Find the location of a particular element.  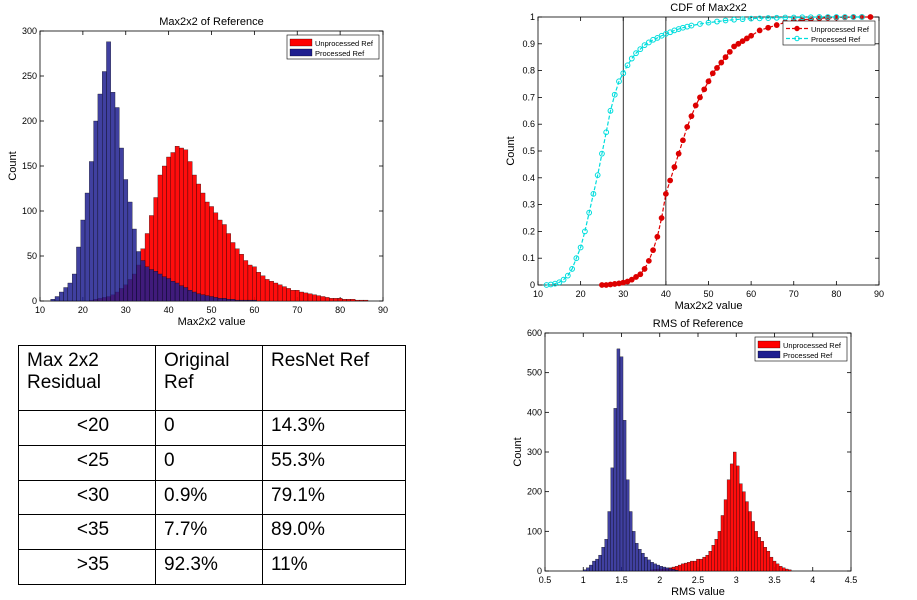

x-tick-label: 80 is located at coordinates (340, 310).